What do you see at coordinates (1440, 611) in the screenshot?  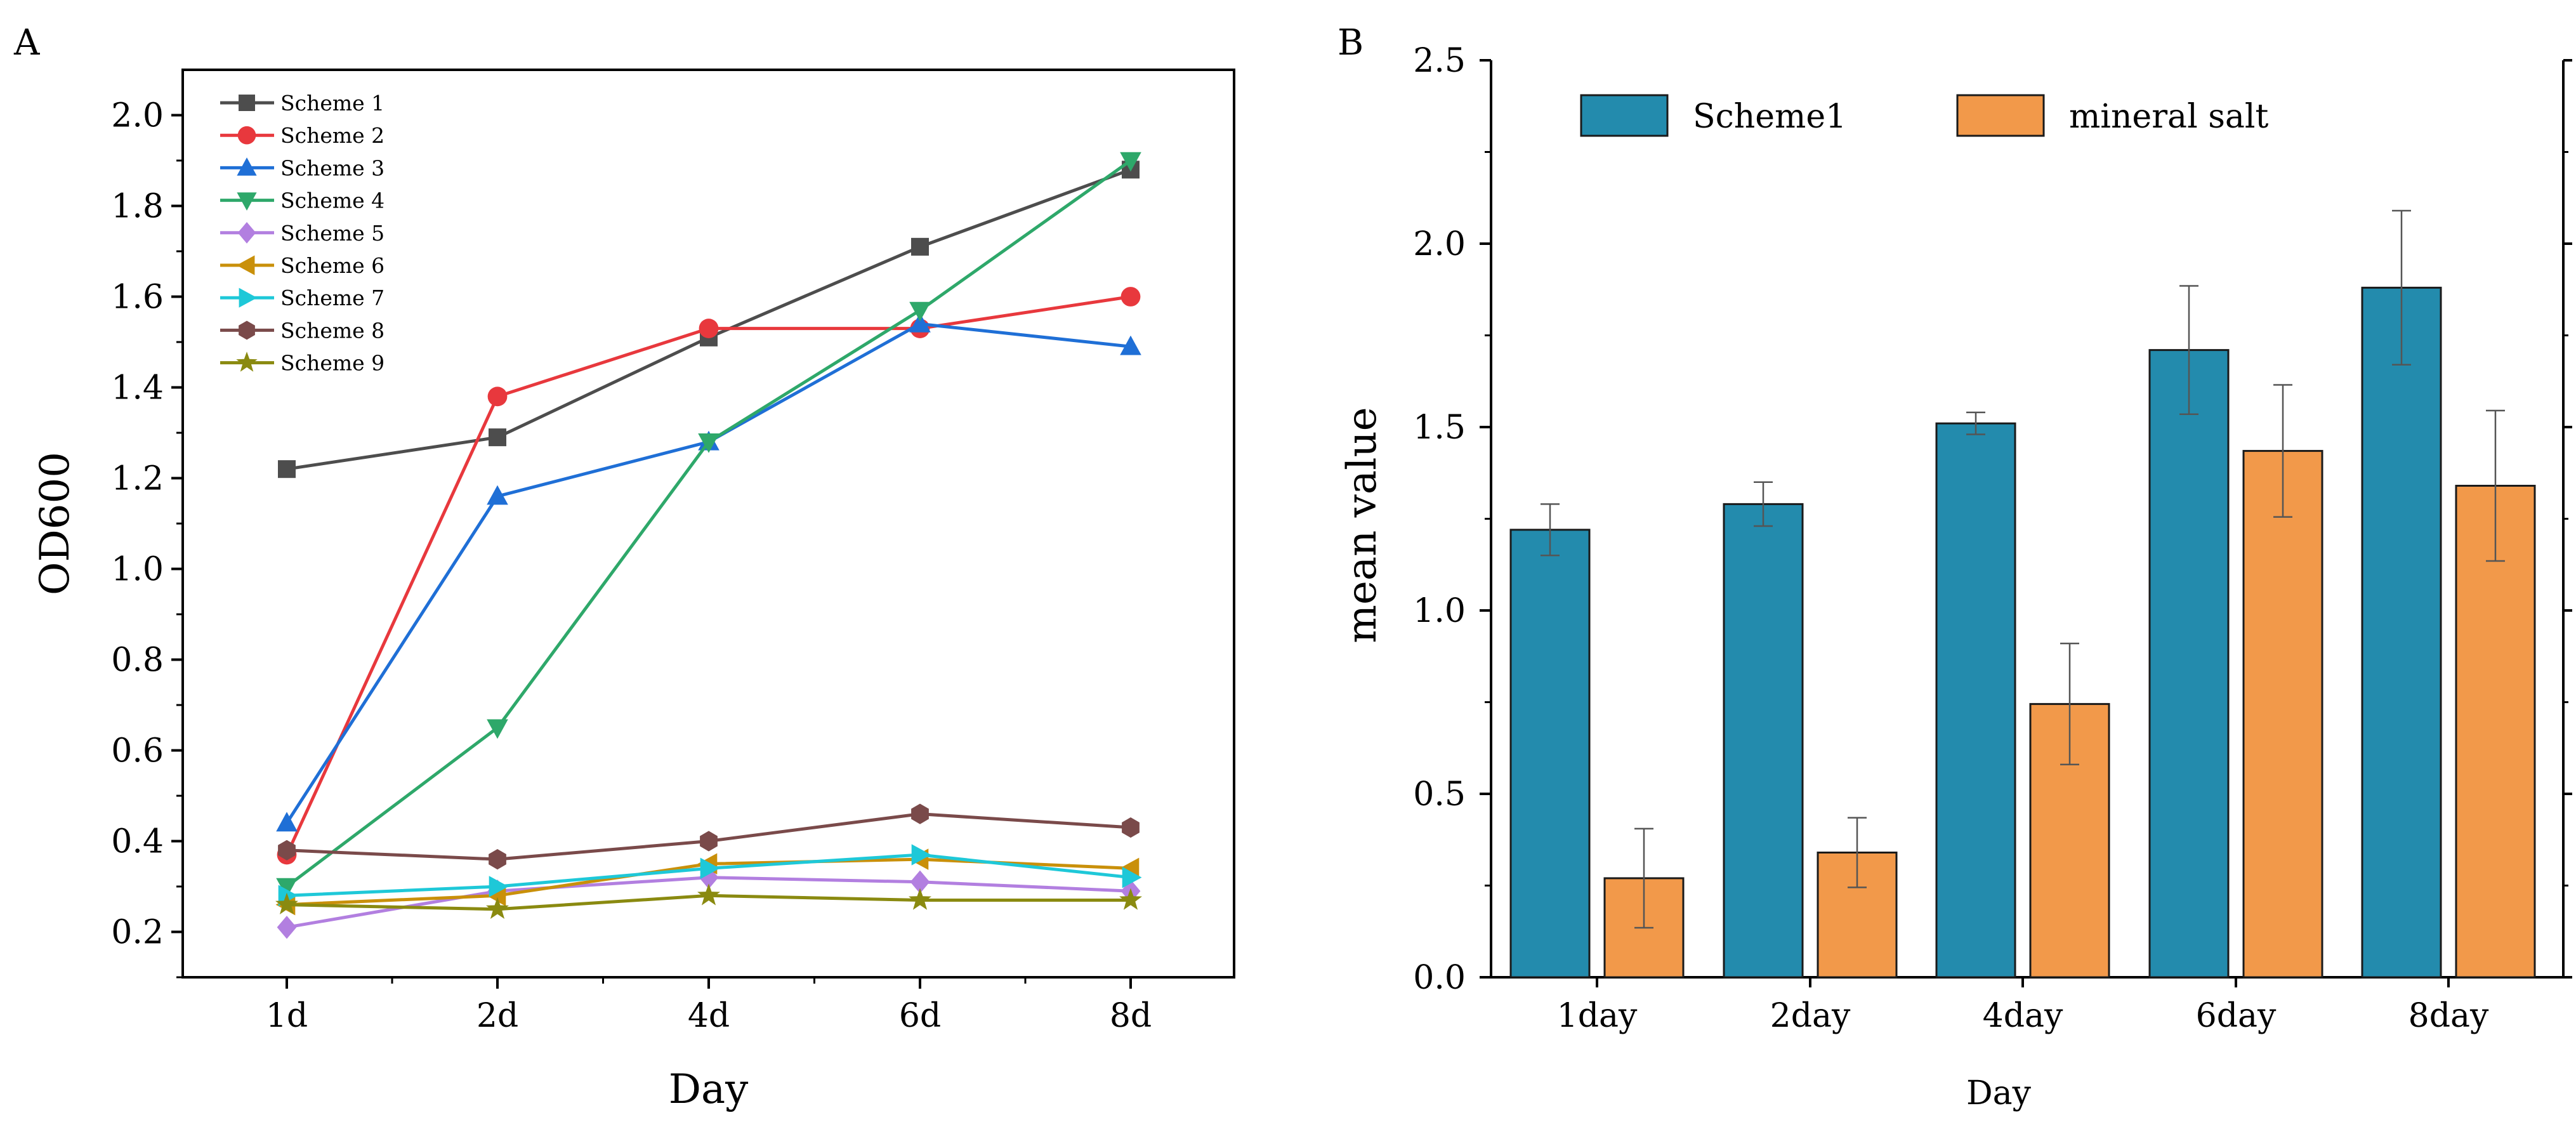 I see `panel-b-y-tick-label: 1.0` at bounding box center [1440, 611].